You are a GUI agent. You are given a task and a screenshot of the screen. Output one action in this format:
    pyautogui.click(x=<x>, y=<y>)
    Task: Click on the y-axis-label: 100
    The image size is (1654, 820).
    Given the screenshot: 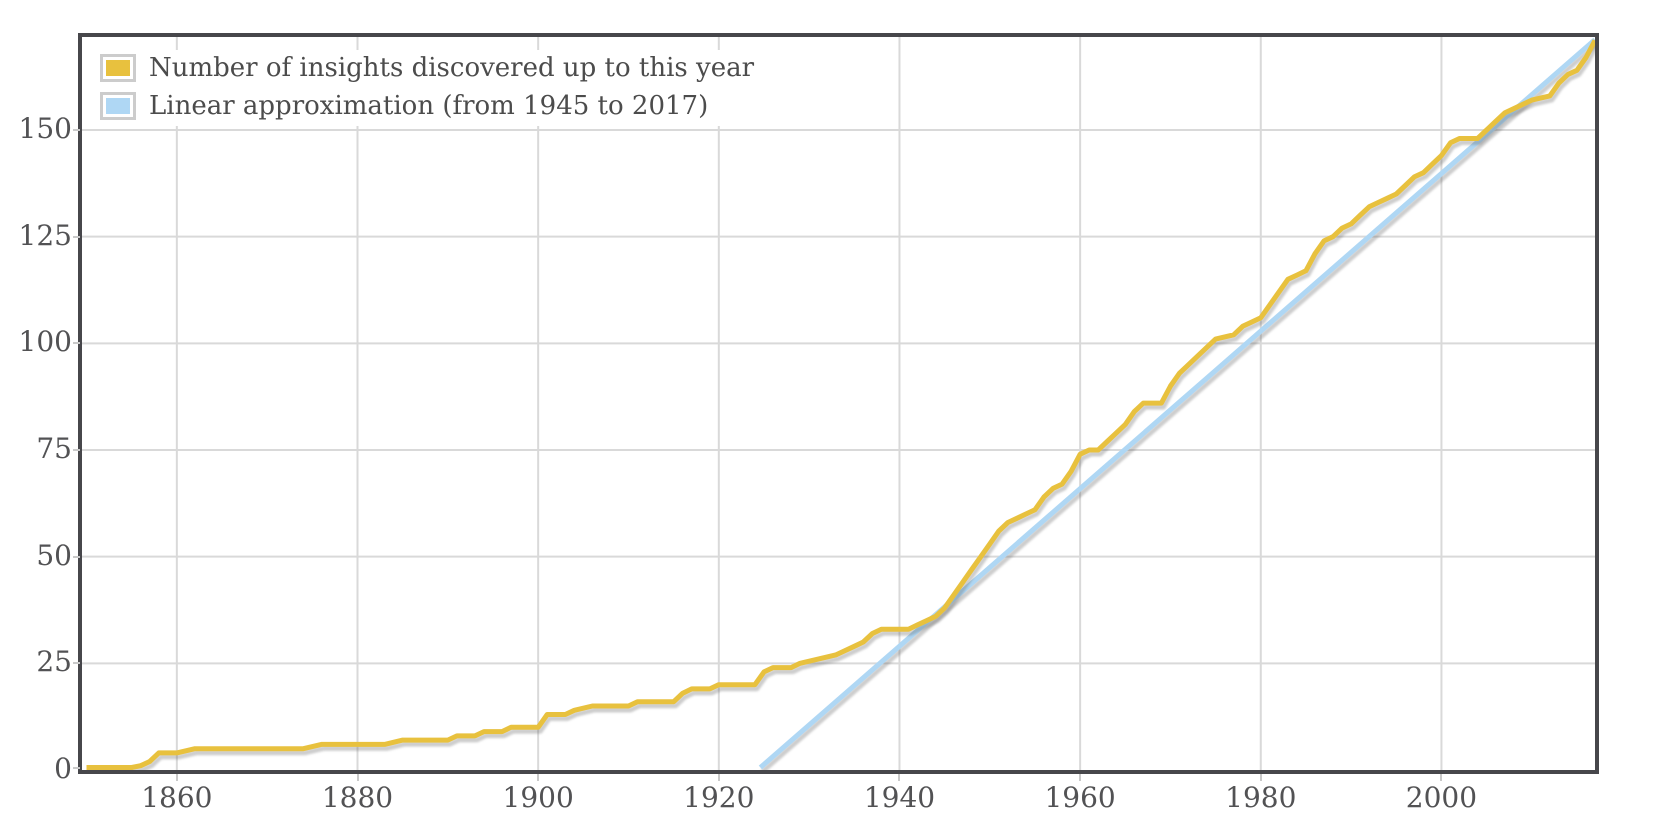 What is the action you would take?
    pyautogui.click(x=45, y=342)
    